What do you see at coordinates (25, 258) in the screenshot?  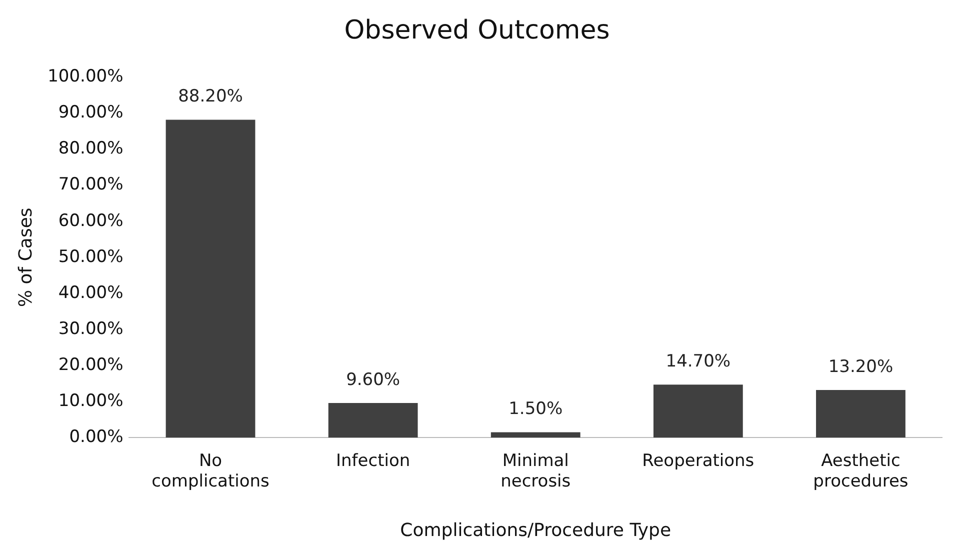 I see `y-axis-title: % of Cases` at bounding box center [25, 258].